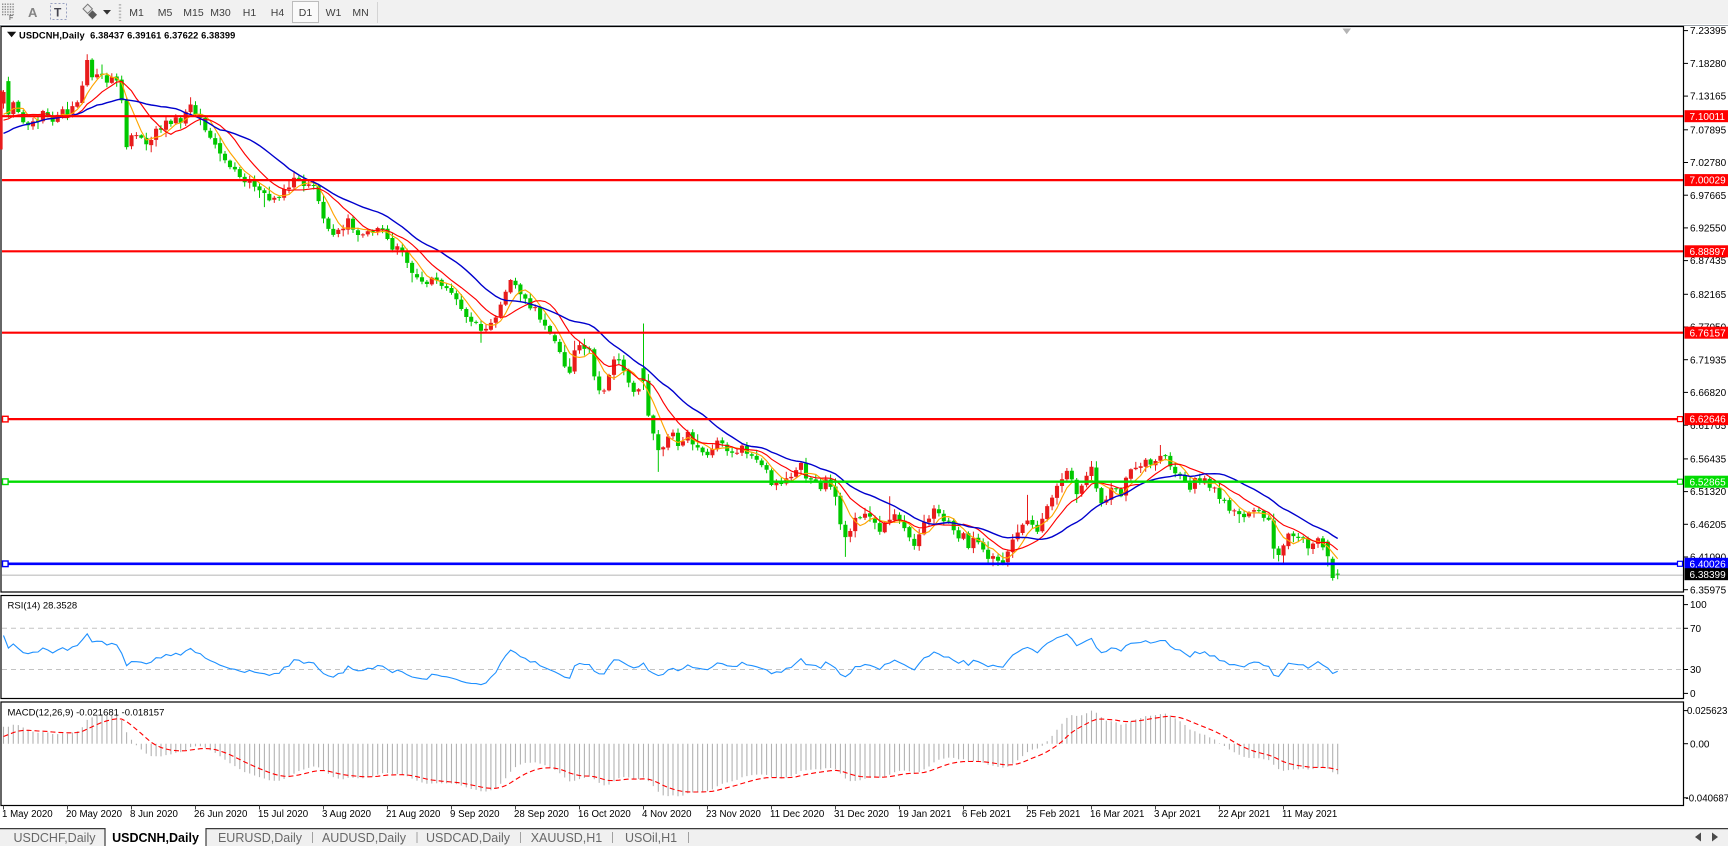 The width and height of the screenshot is (1728, 846). Describe the element at coordinates (43, 606) in the screenshot. I see `svg-text: RSI(14) 28.3528` at that location.